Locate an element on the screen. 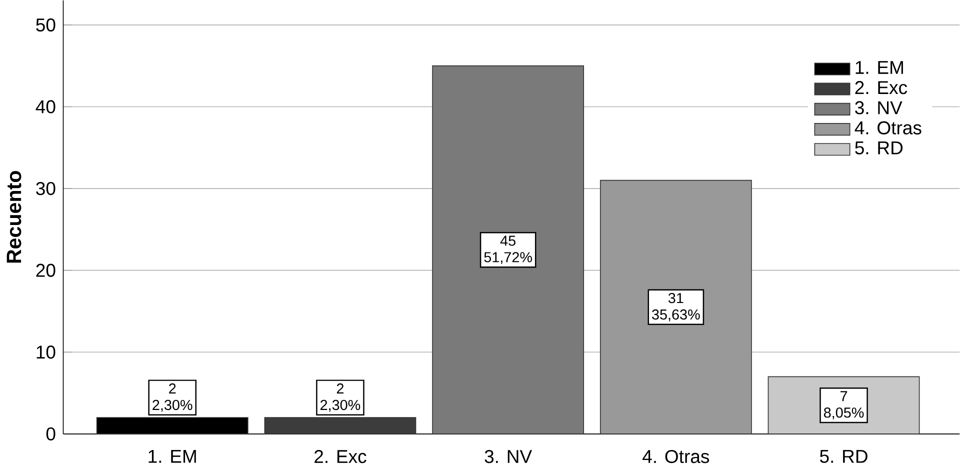  x-tick-label: 2. Exc is located at coordinates (340, 457).